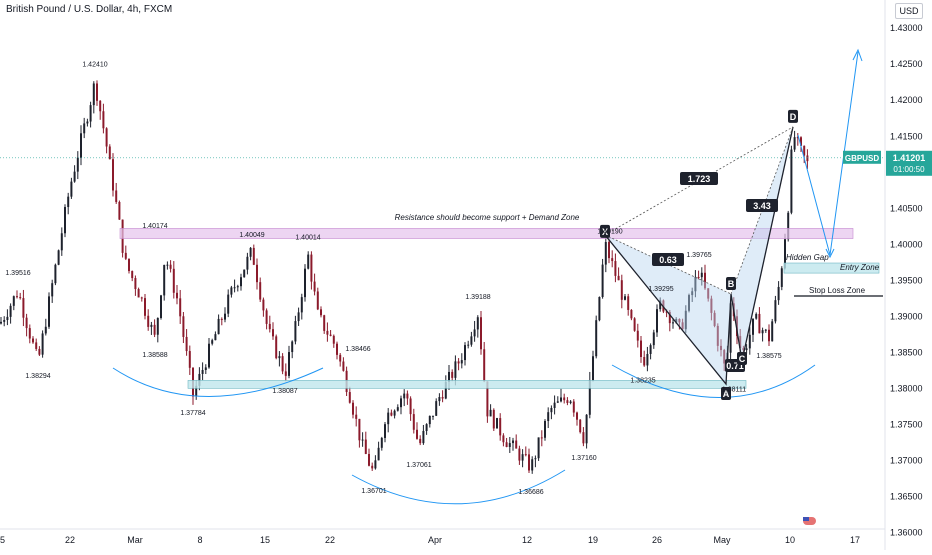  I want to click on currency-button: USD, so click(909, 11).